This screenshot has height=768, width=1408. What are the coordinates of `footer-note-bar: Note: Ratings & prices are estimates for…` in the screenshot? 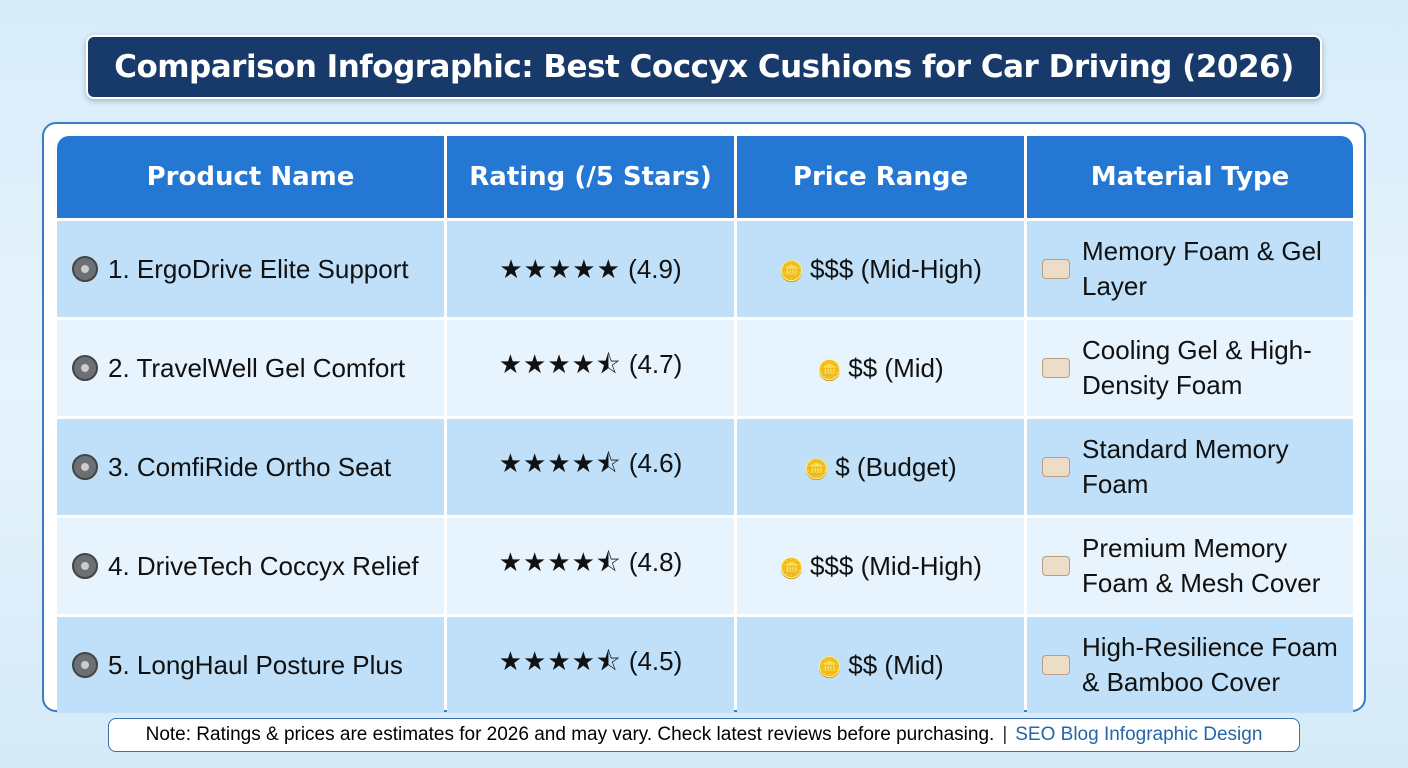 It's located at (704, 735).